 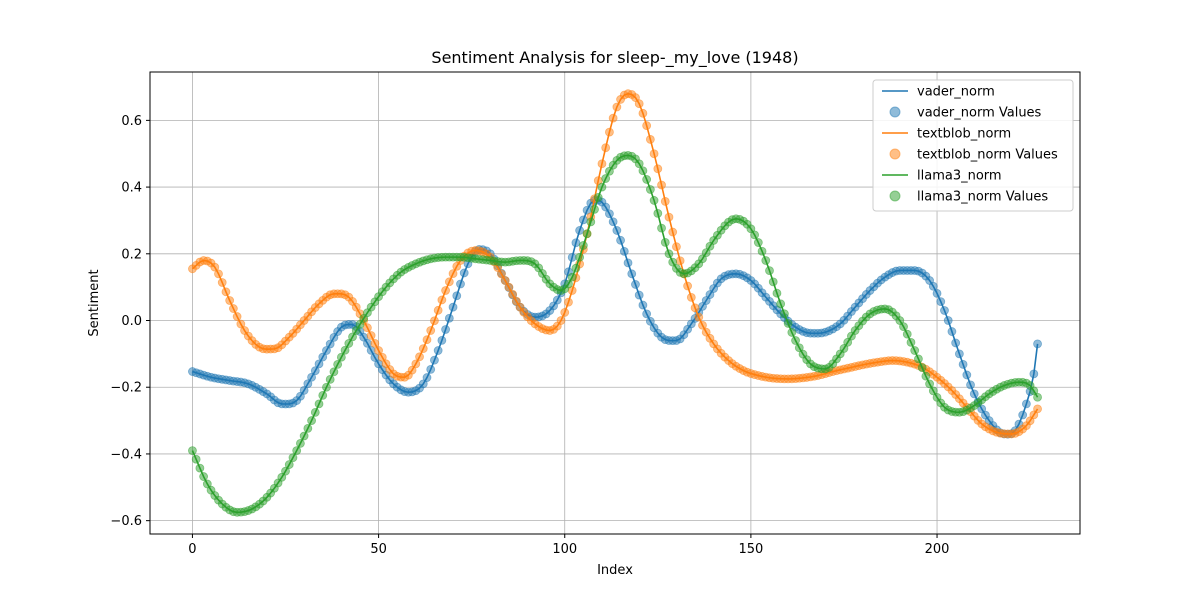 I want to click on y-tick-label: 0.4, so click(x=131, y=188).